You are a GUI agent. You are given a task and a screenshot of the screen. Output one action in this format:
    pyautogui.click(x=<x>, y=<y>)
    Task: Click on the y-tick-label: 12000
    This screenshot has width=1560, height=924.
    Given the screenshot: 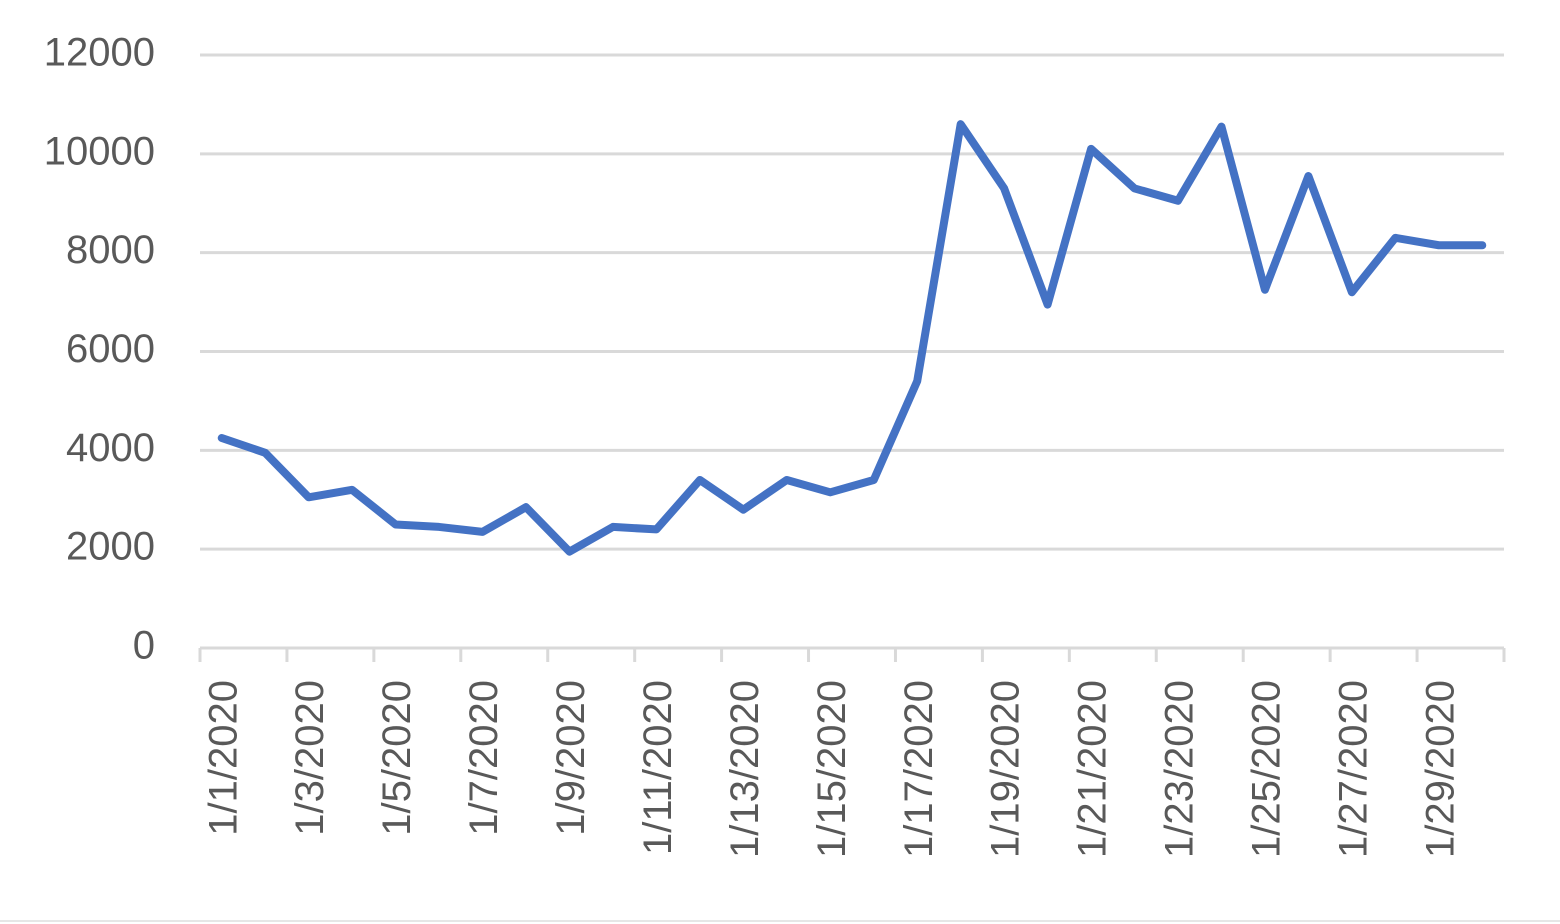 What is the action you would take?
    pyautogui.click(x=99, y=53)
    